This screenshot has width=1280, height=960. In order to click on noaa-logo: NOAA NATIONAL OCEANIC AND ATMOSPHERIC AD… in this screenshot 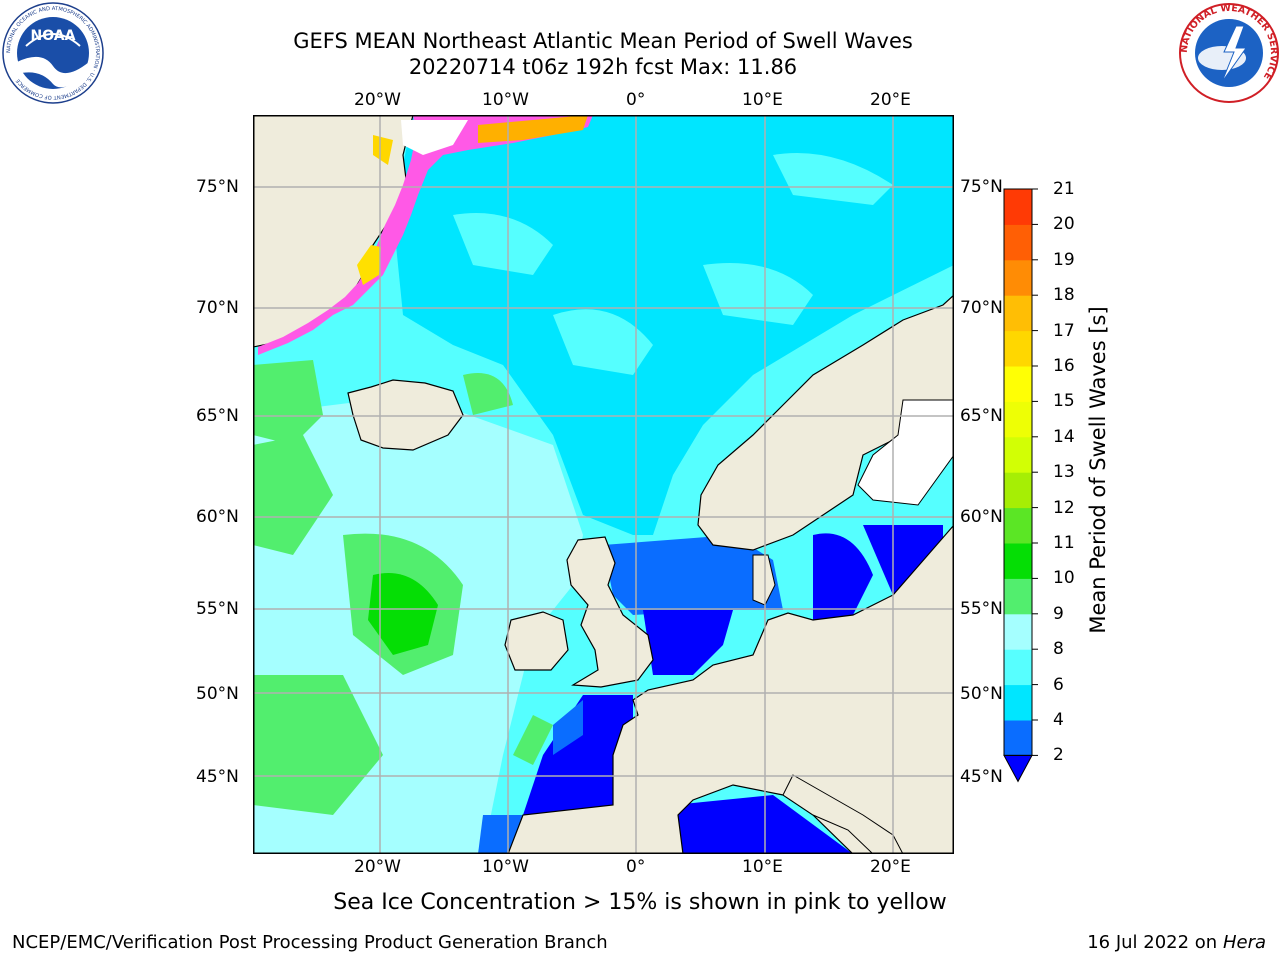, I will do `click(53, 53)`.